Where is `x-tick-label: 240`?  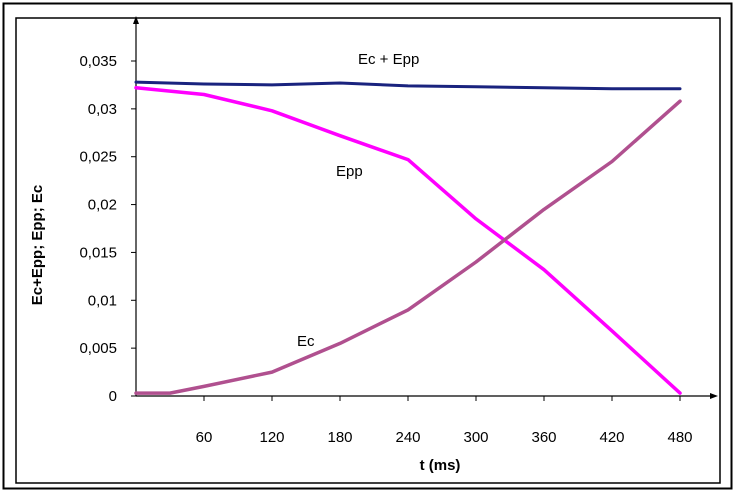 x-tick-label: 240 is located at coordinates (407, 437).